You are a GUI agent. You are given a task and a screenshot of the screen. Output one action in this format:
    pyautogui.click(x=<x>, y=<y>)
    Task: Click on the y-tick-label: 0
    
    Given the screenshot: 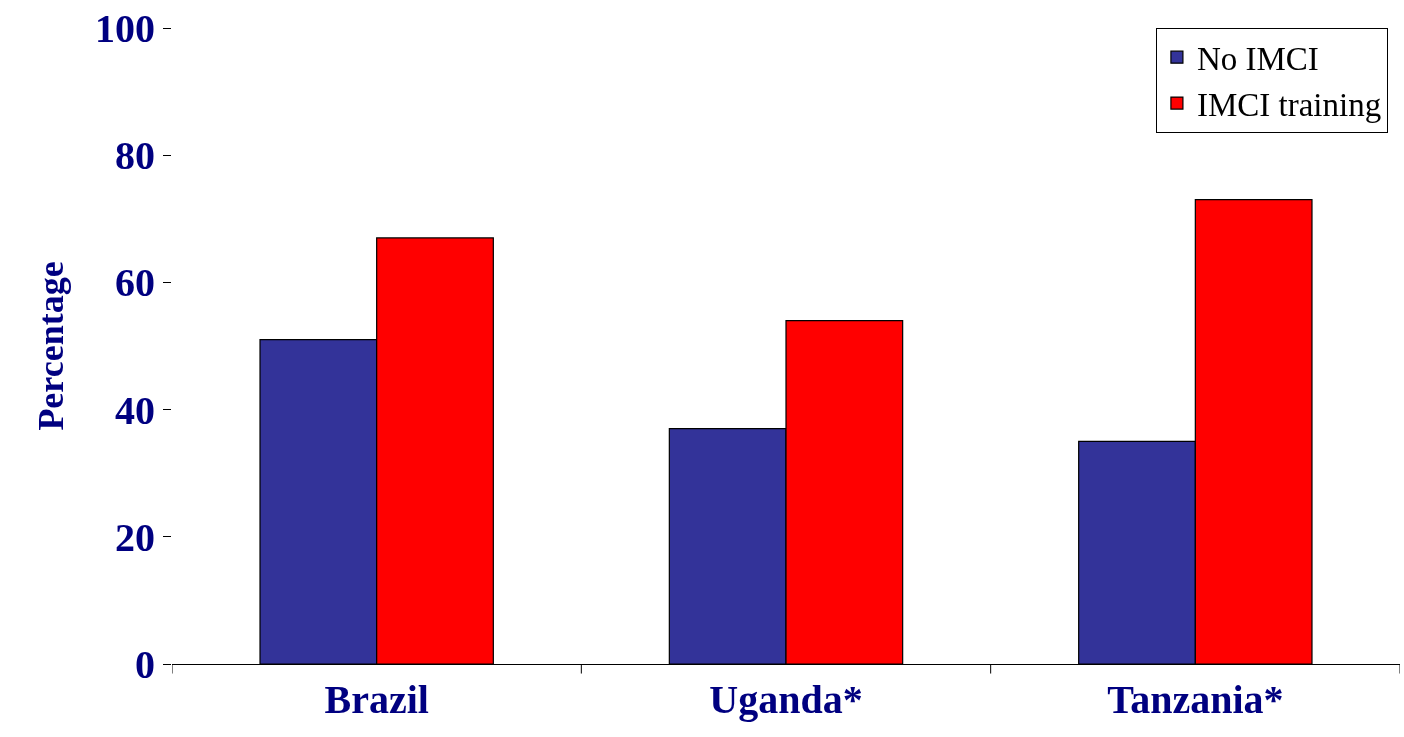 What is the action you would take?
    pyautogui.click(x=145, y=664)
    